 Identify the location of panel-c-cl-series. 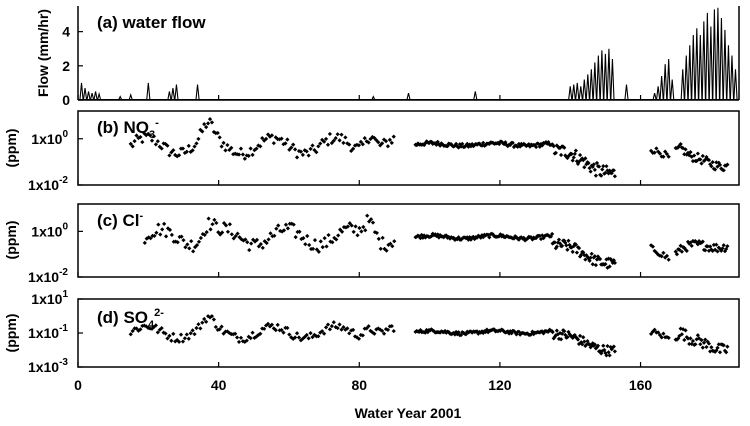
(436, 241).